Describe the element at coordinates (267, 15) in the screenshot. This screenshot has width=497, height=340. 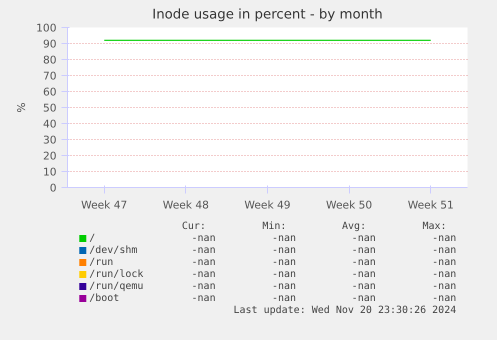
I see `chart-title: Inode usage in percent - by month` at that location.